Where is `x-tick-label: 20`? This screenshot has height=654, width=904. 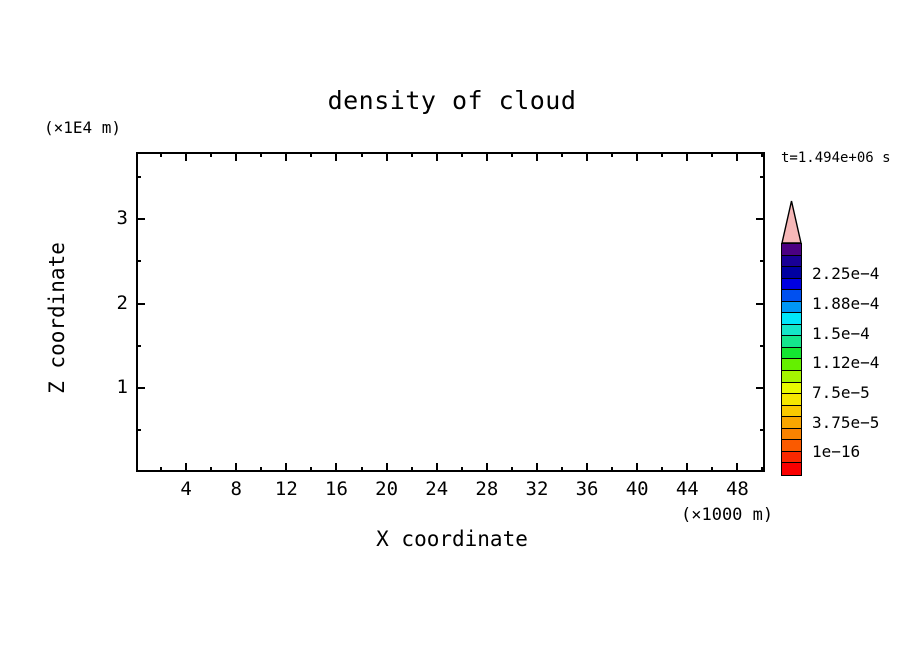 x-tick-label: 20 is located at coordinates (387, 489).